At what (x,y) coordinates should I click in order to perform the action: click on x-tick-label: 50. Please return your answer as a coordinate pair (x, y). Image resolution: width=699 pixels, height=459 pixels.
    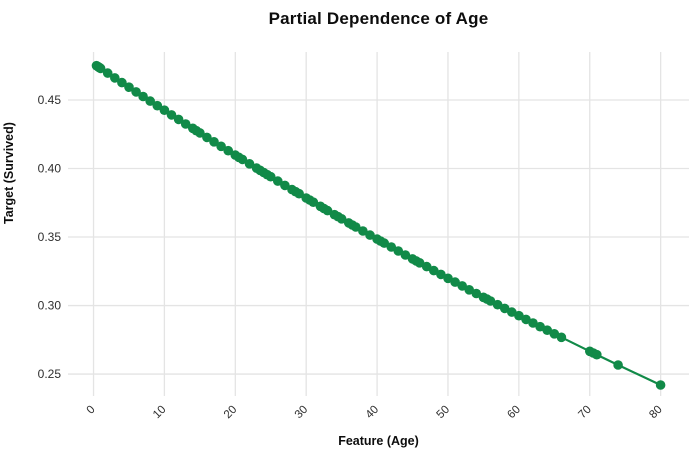
    Looking at the image, I should click on (444, 413).